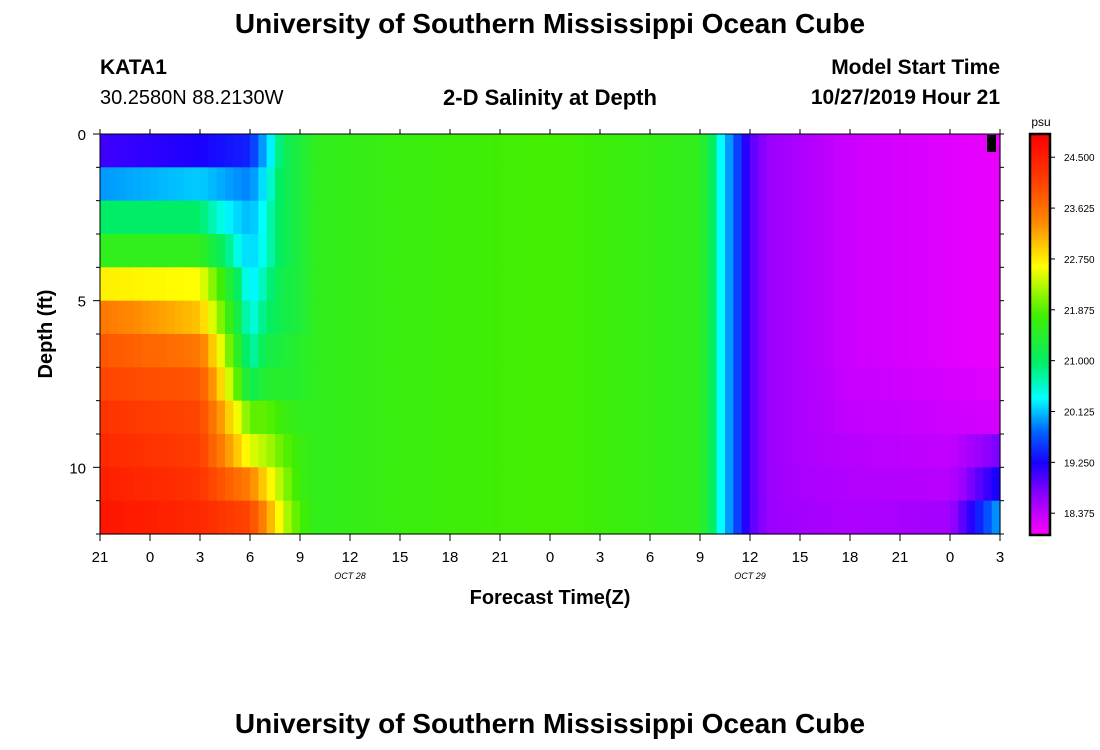 The width and height of the screenshot is (1100, 750). Describe the element at coordinates (82, 135) in the screenshot. I see `y-tick-label: 0` at that location.